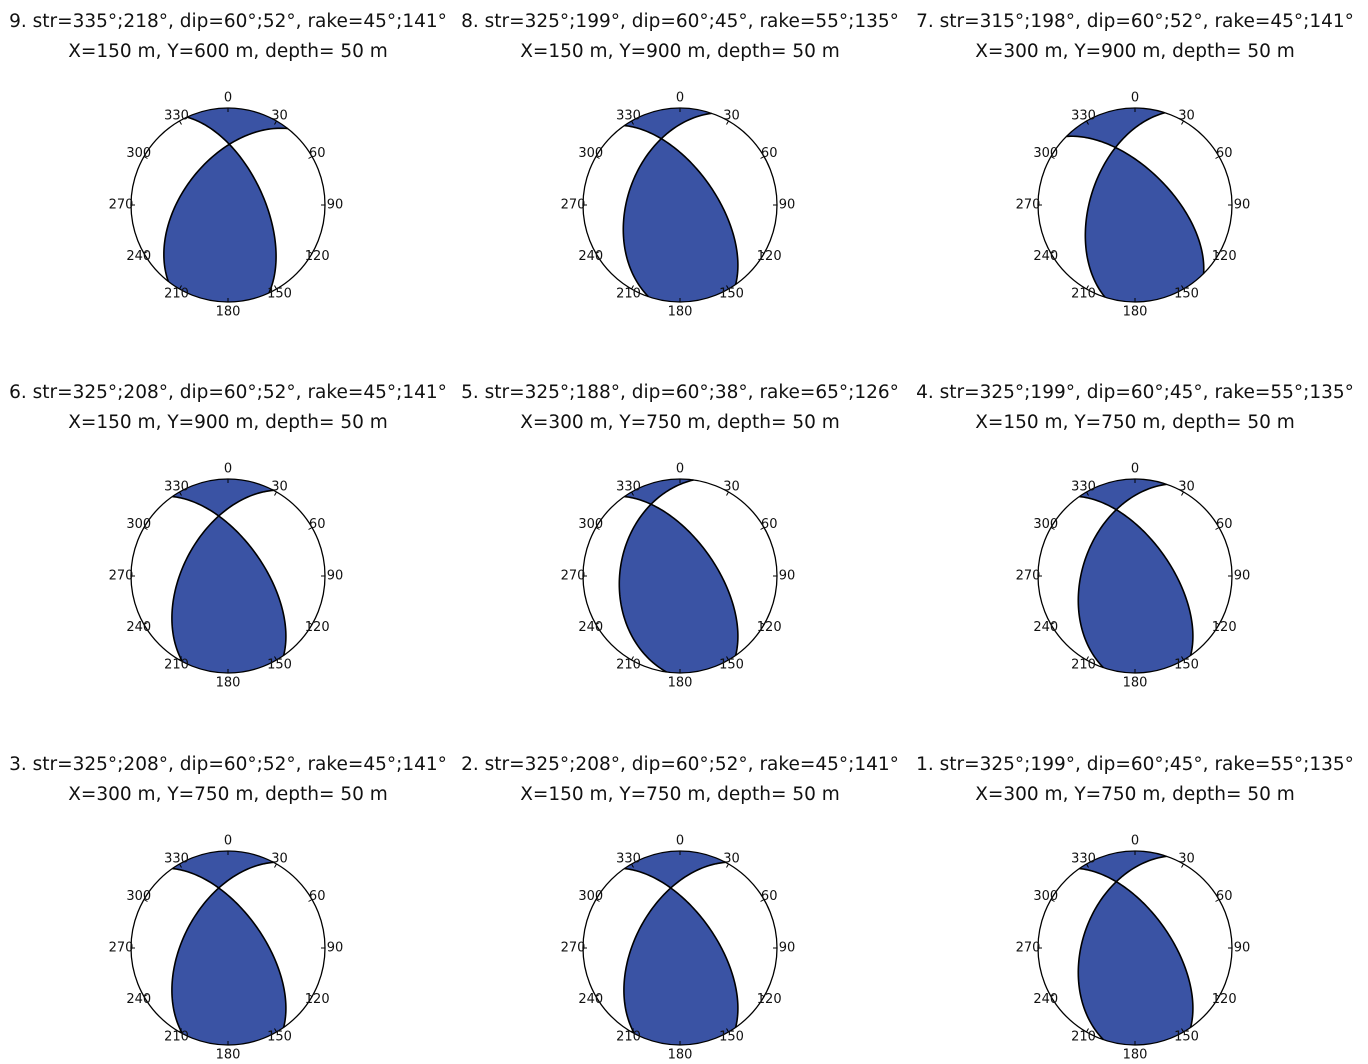  I want to click on panel-location: X=150 m, Y=900 m, depth= 50 m, so click(228, 422).